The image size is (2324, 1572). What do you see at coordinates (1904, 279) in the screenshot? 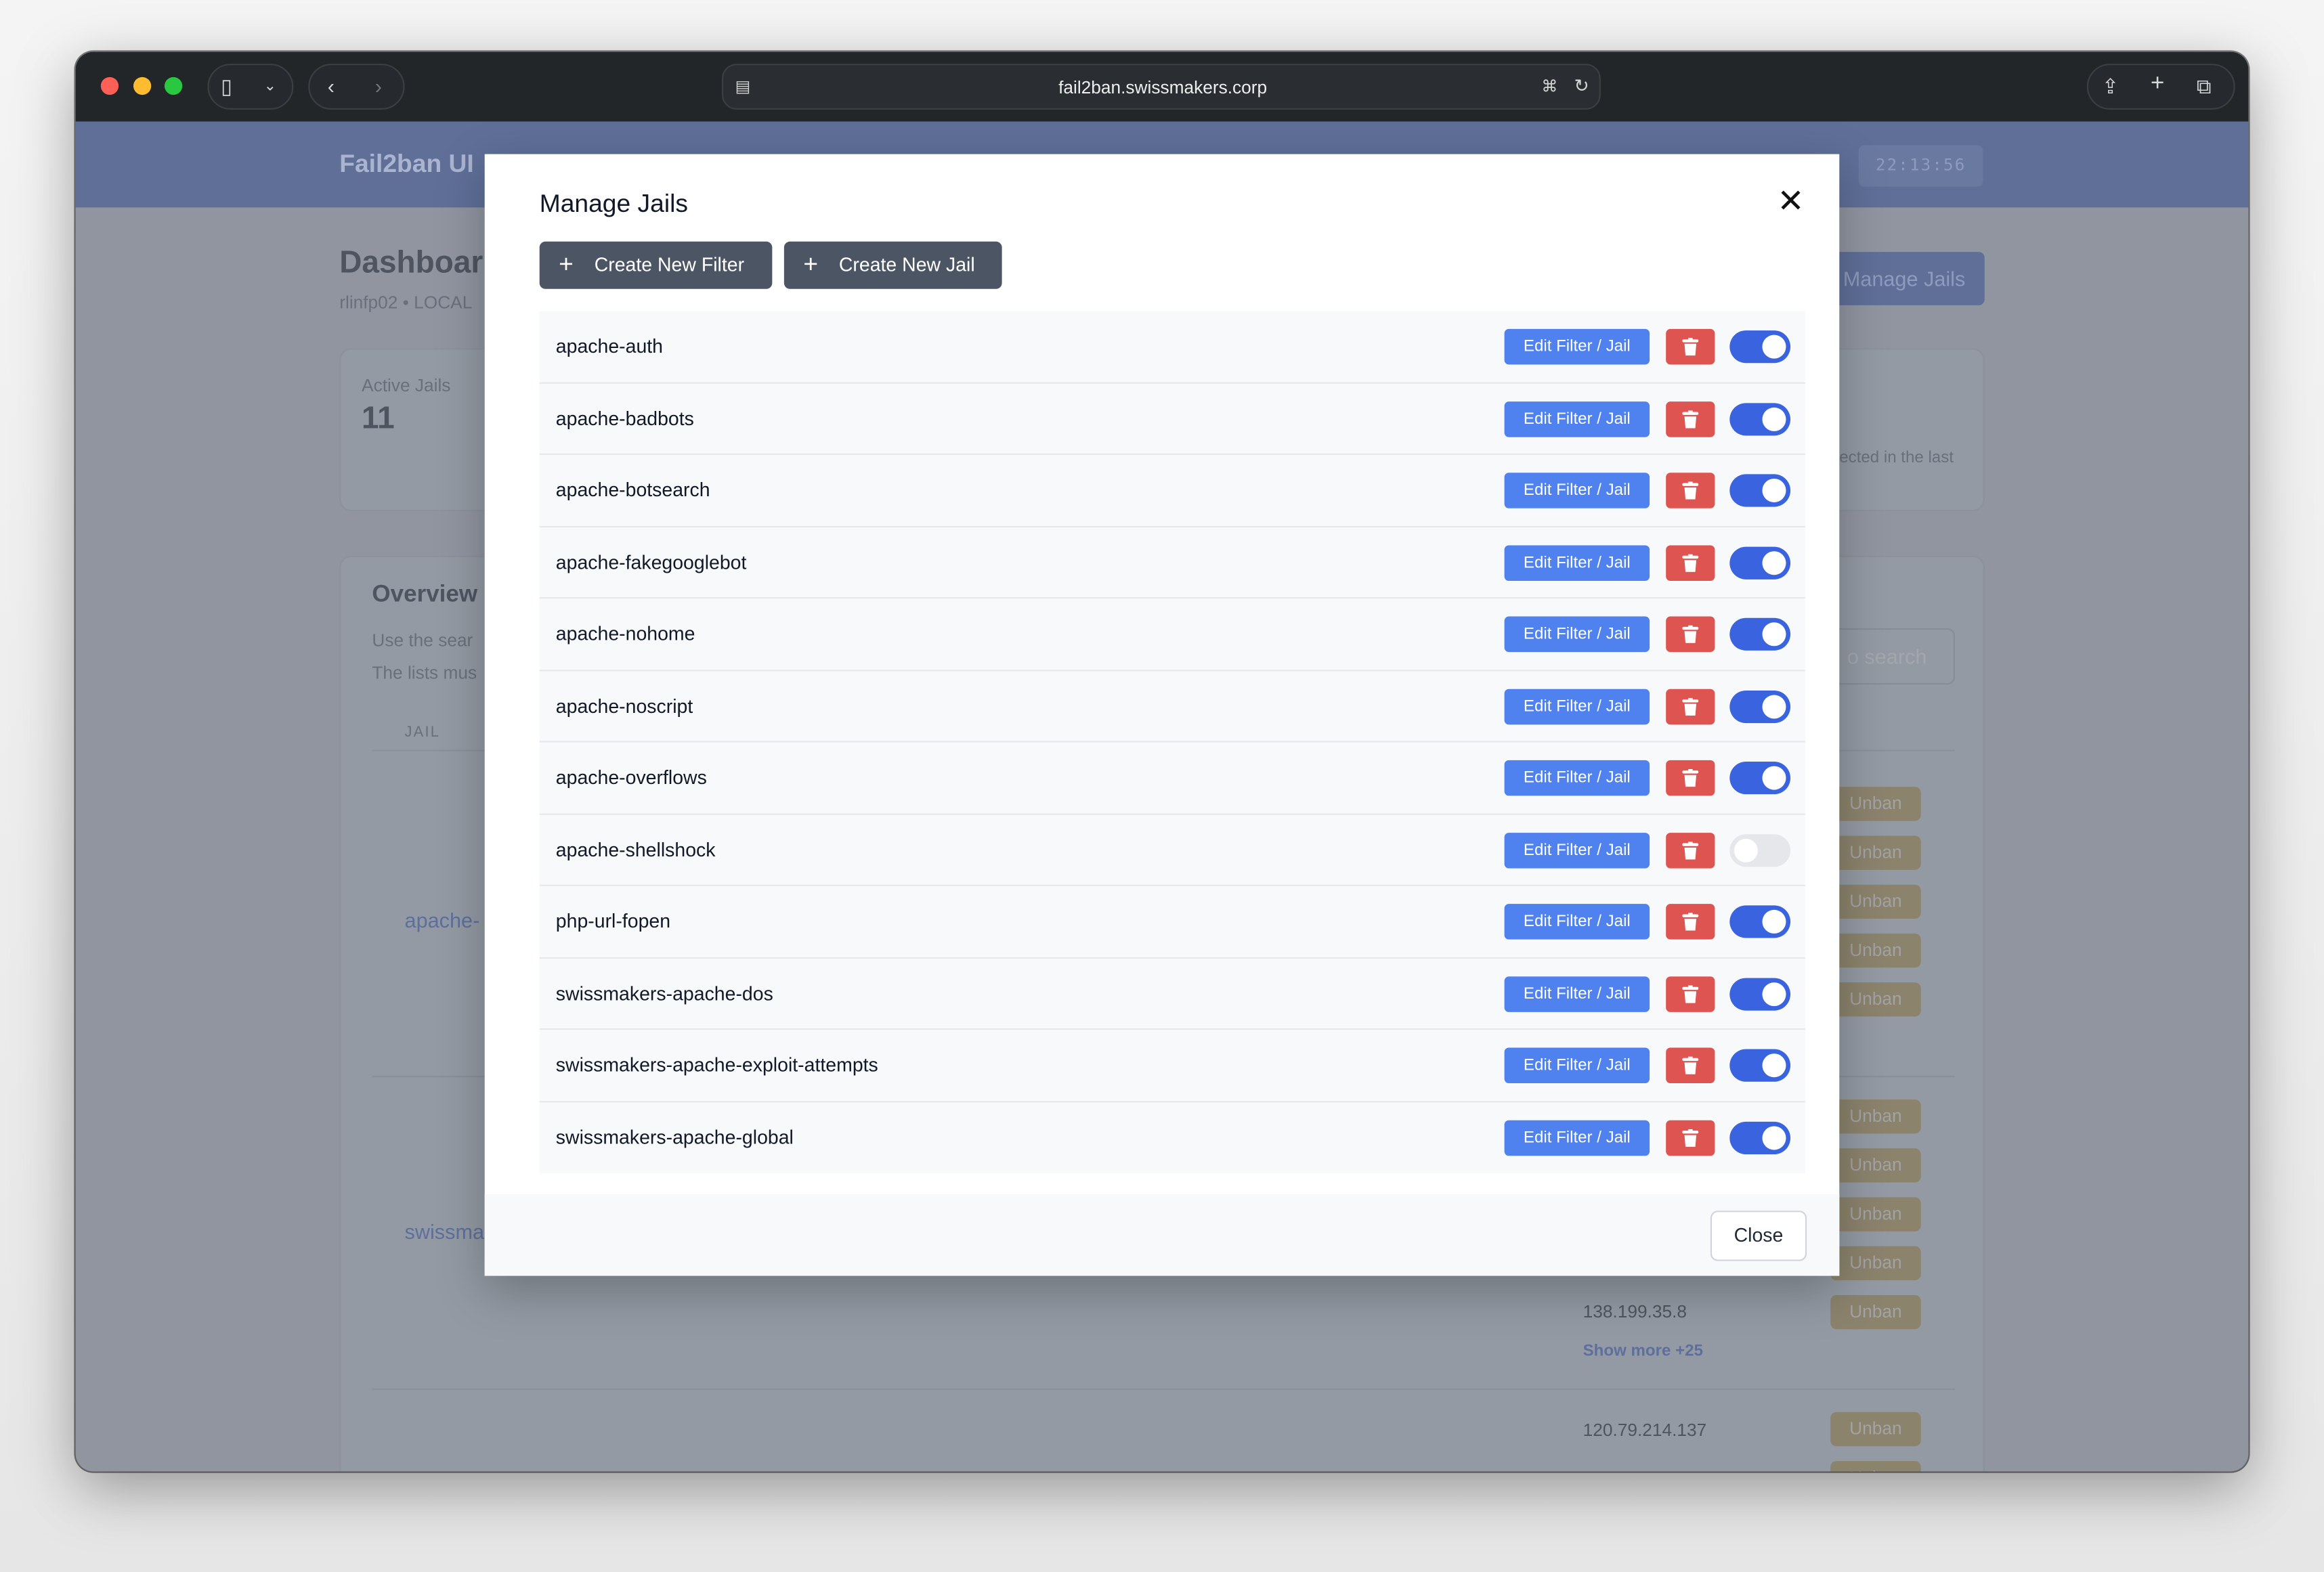
I see `manage-jails-button: Manage Jails` at bounding box center [1904, 279].